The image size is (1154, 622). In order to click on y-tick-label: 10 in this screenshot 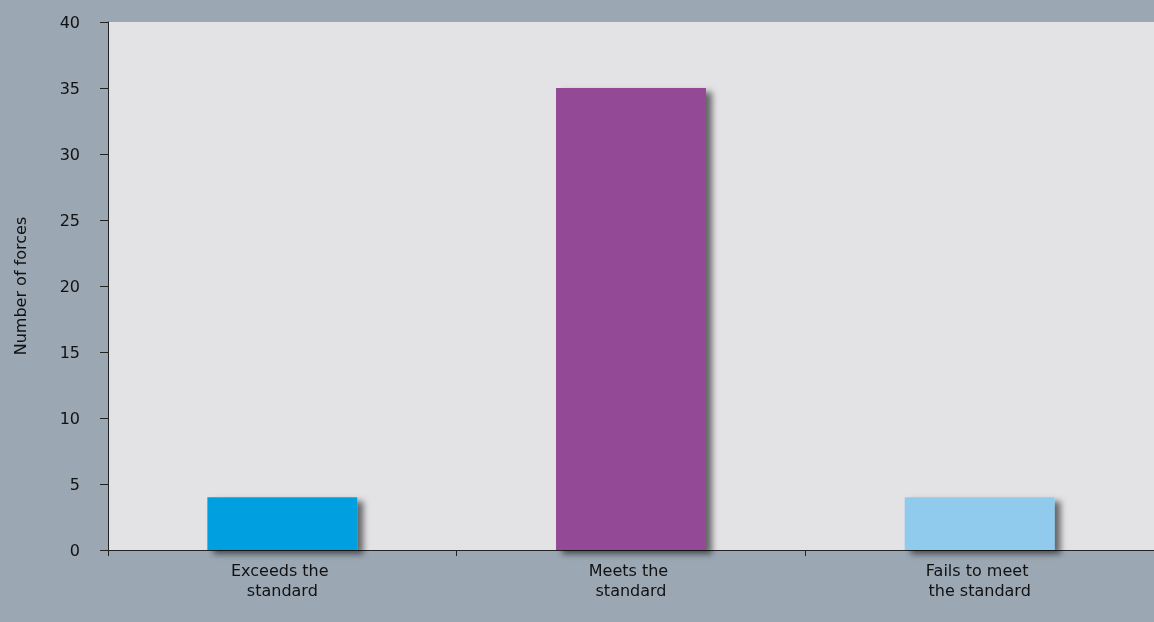, I will do `click(69, 418)`.